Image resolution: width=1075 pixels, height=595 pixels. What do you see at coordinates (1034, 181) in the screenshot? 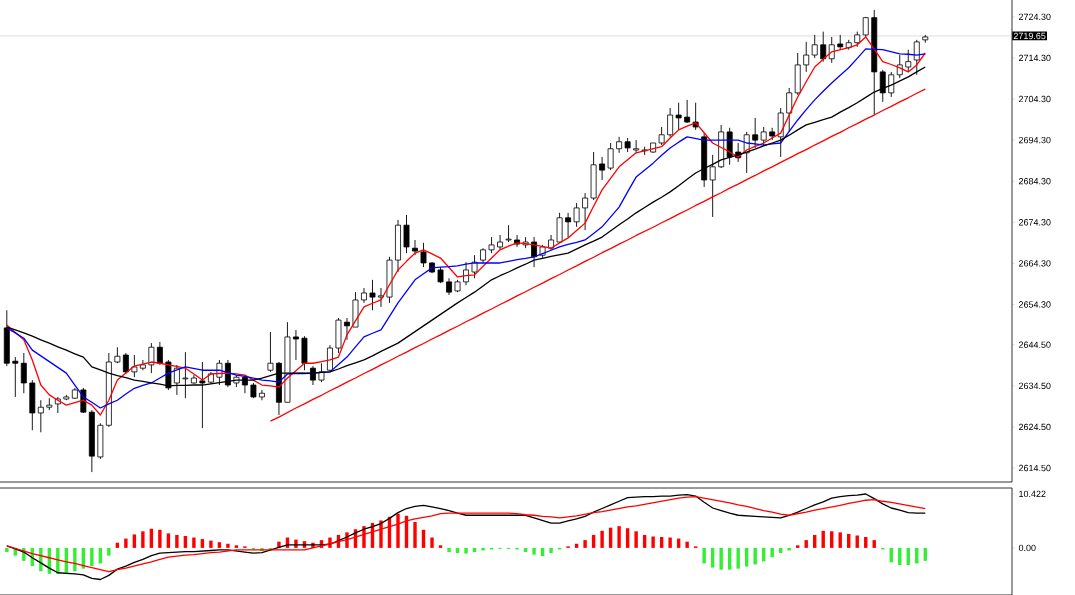
I see `y-tick-label: 2684.30` at bounding box center [1034, 181].